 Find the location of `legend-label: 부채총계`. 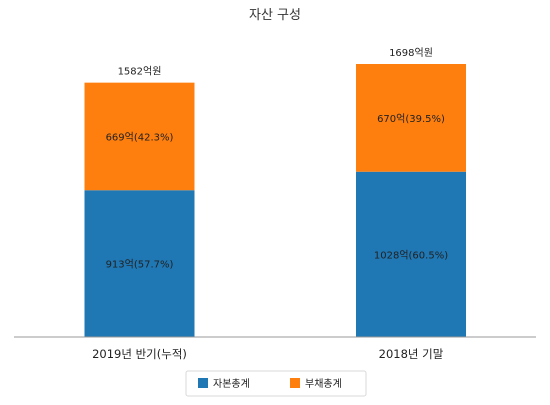

legend-label: 부채총계 is located at coordinates (323, 384).